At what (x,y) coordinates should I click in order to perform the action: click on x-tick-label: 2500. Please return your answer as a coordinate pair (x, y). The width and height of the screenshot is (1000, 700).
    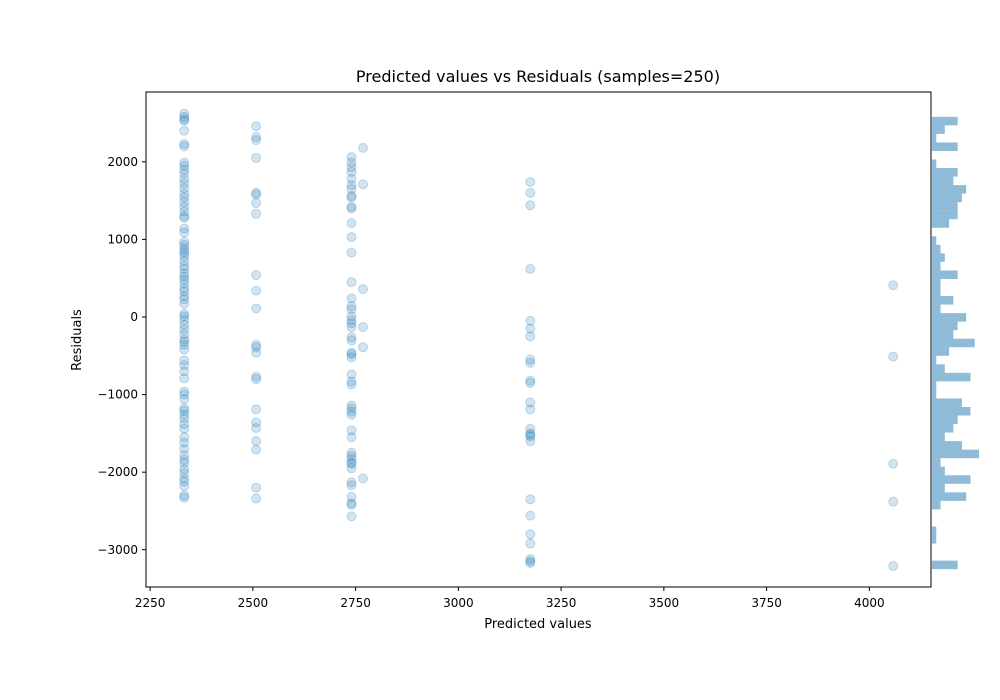
    Looking at the image, I should click on (253, 603).